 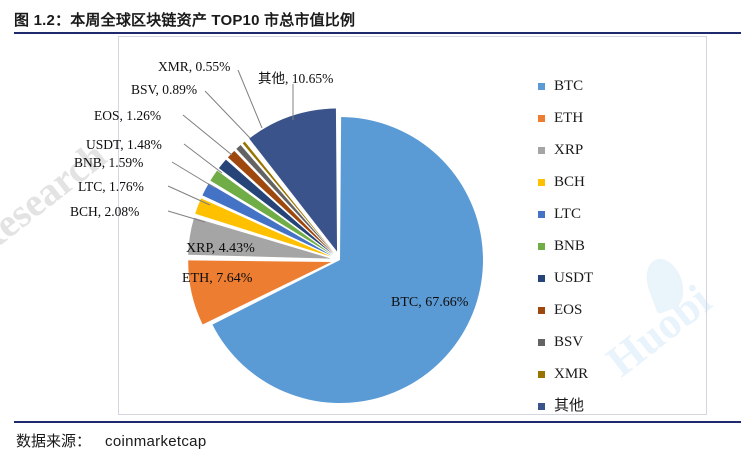 I want to click on legend-item-label: BNB, so click(x=569, y=245).